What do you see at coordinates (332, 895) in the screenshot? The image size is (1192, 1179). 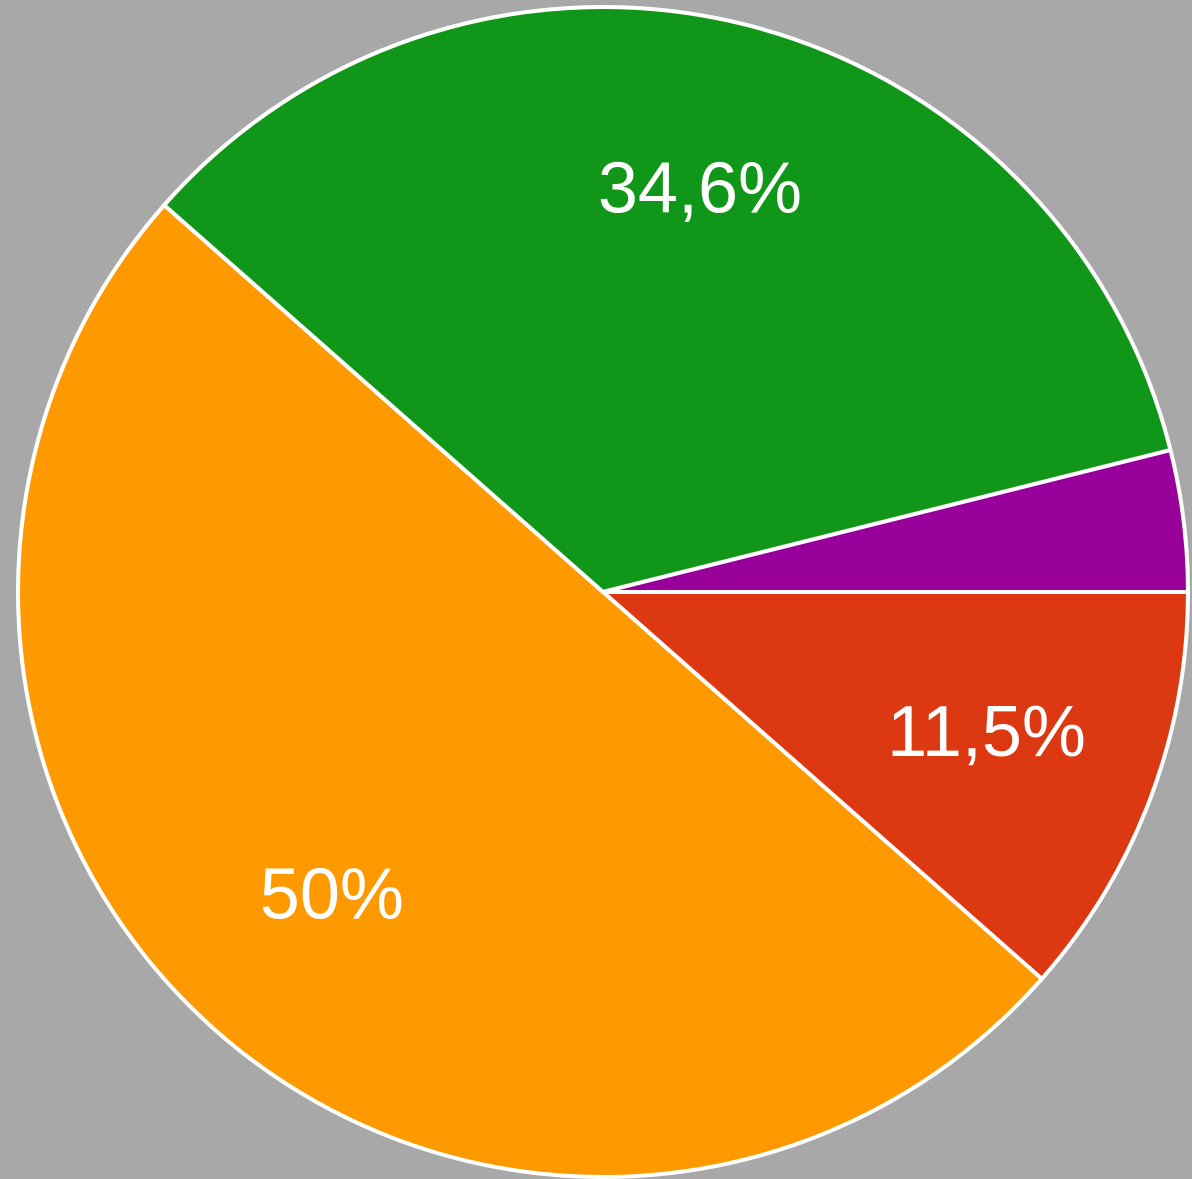 I see `slice-label: 50%` at bounding box center [332, 895].